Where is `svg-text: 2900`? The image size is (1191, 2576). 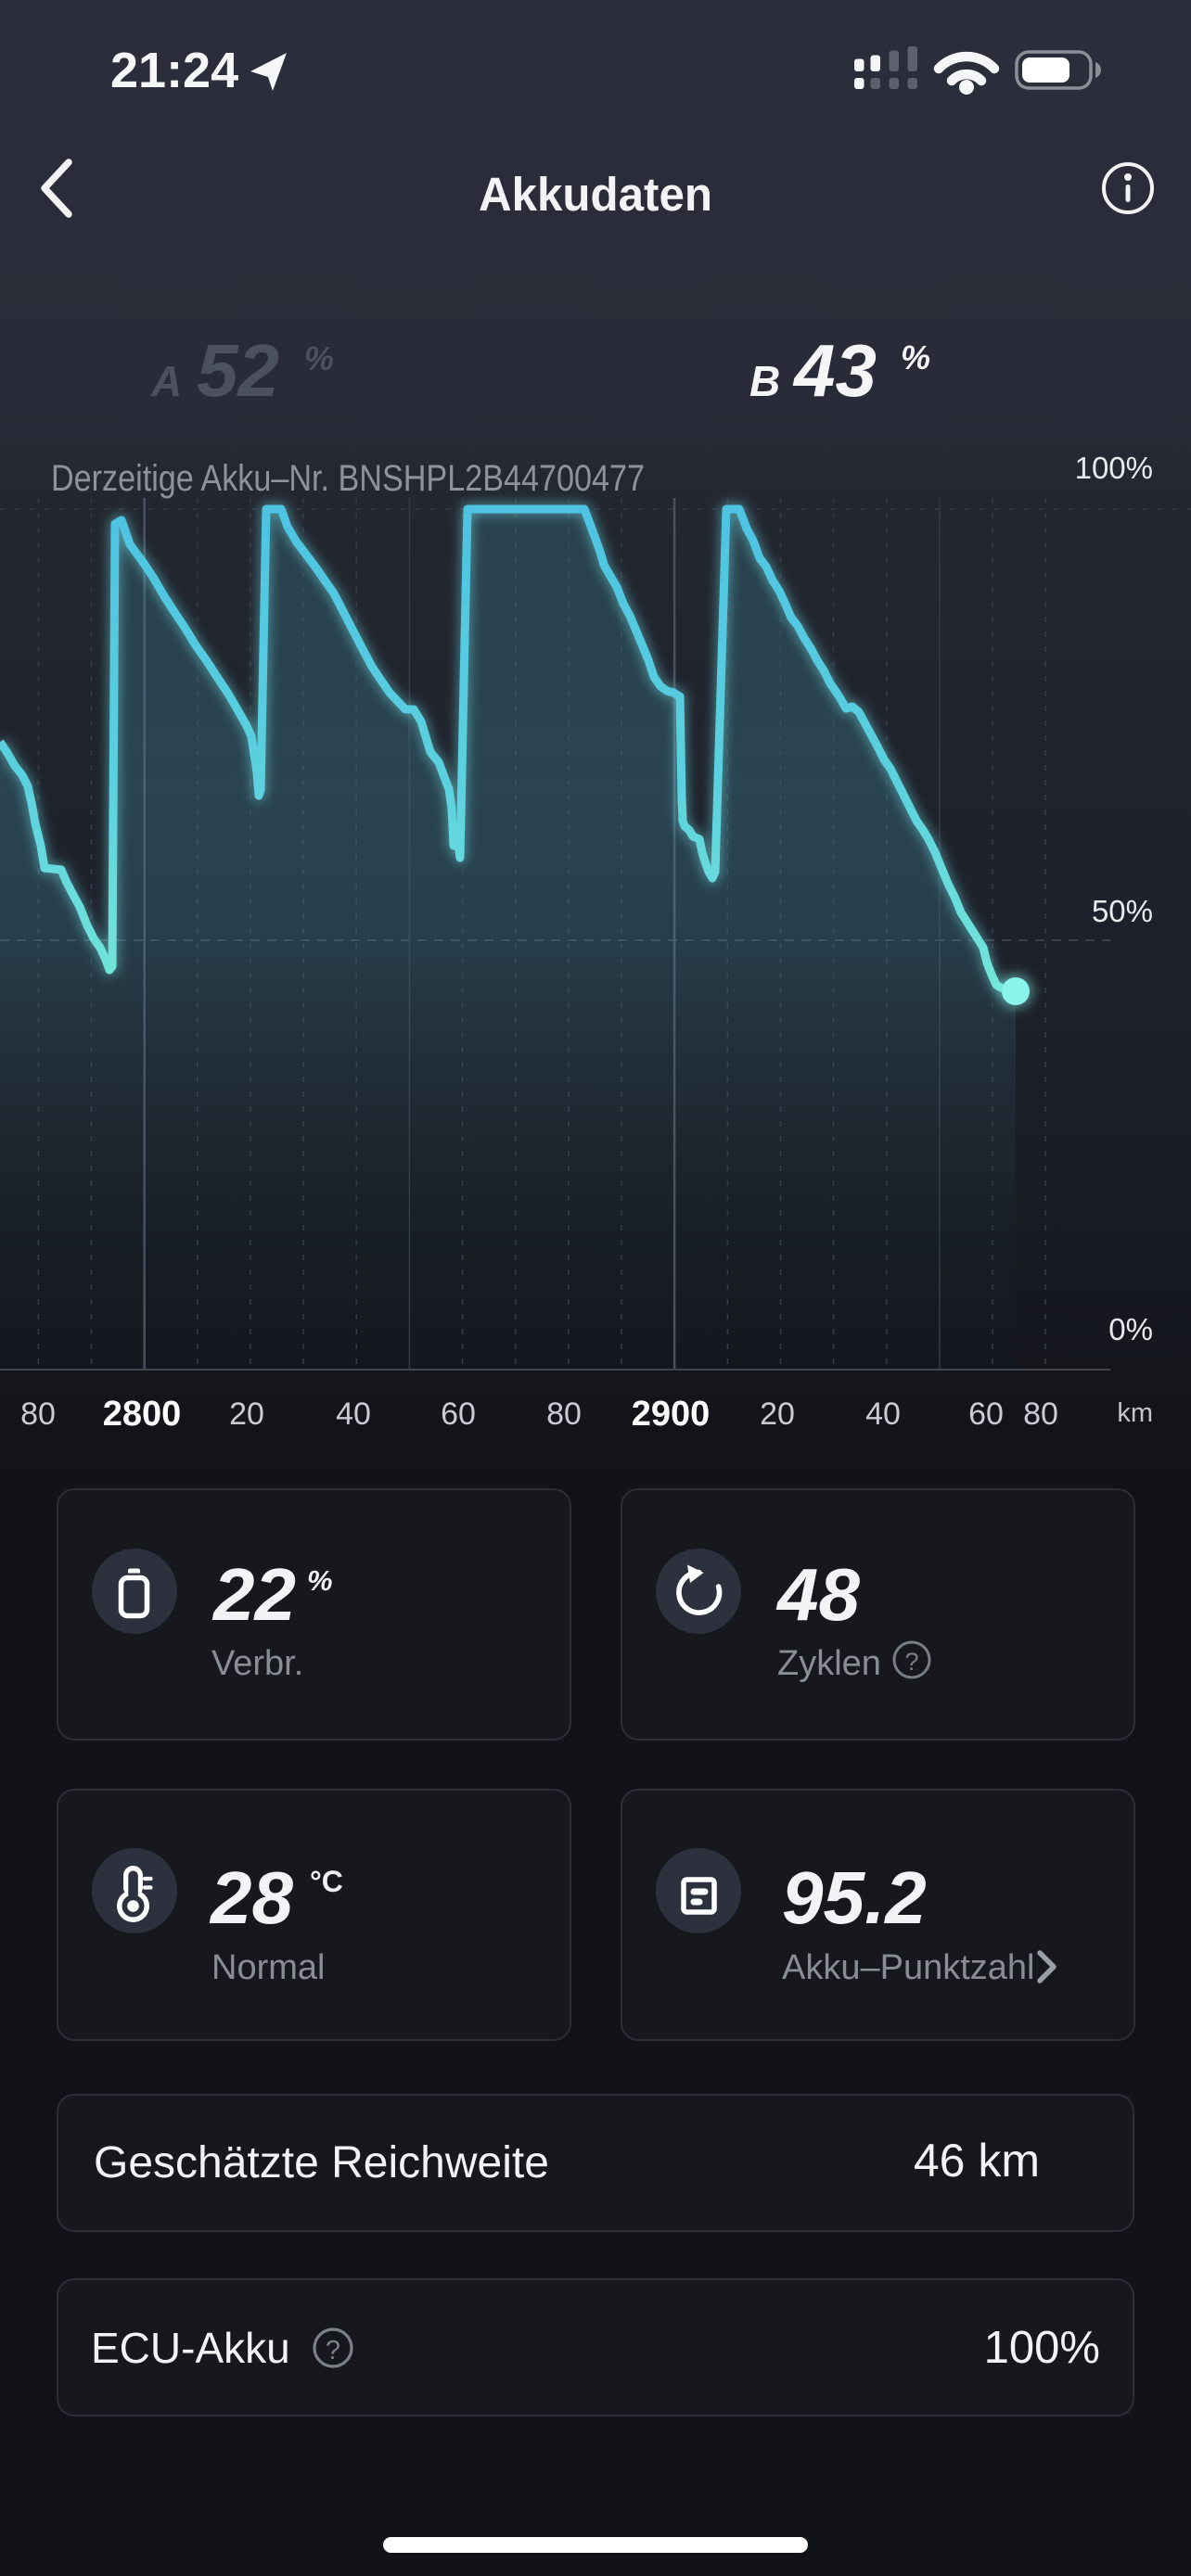 svg-text: 2900 is located at coordinates (671, 1414).